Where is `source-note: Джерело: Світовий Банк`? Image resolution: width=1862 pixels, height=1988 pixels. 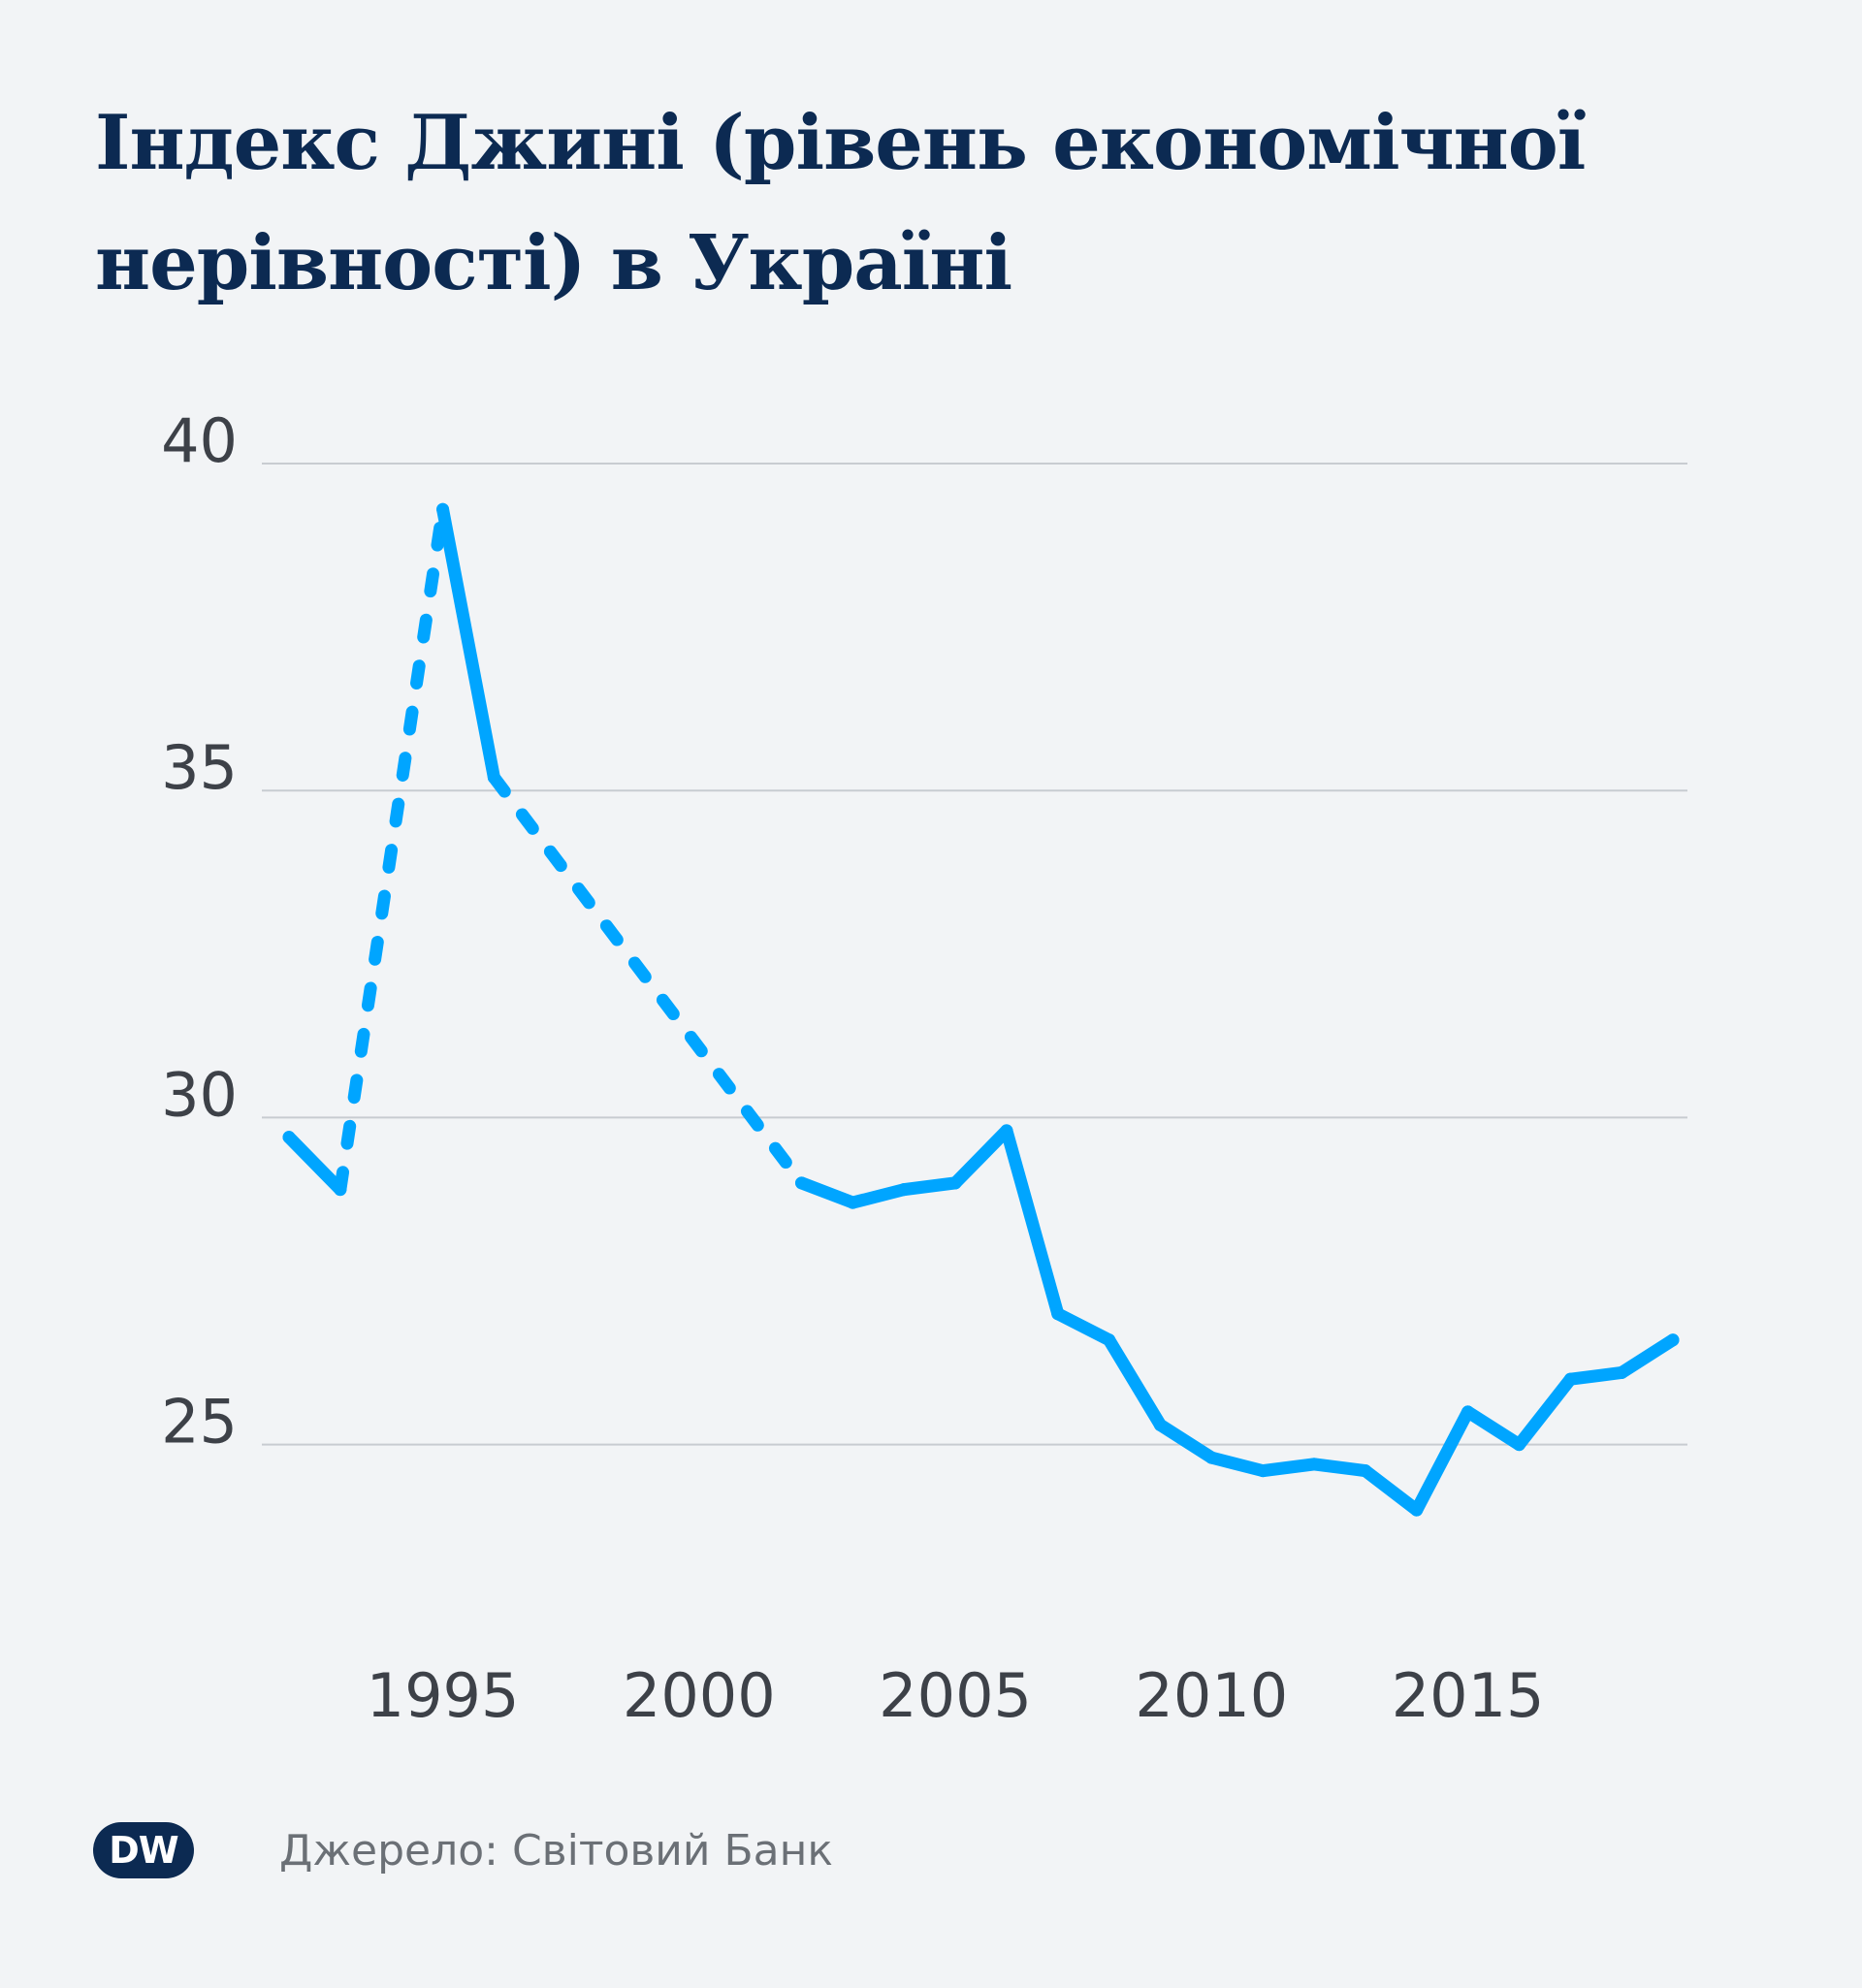
source-note: Джерело: Світовий Банк is located at coordinates (556, 1850).